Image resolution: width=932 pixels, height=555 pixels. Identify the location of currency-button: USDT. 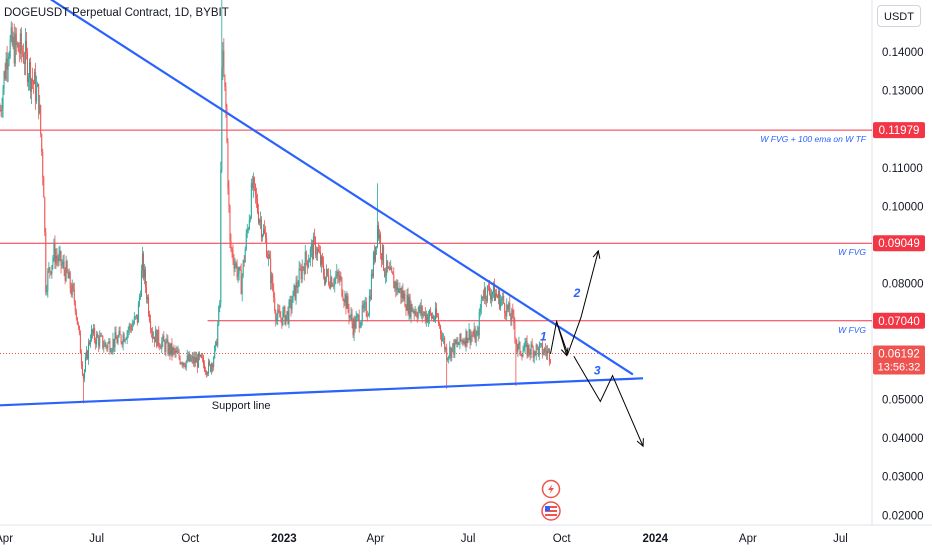
(899, 16).